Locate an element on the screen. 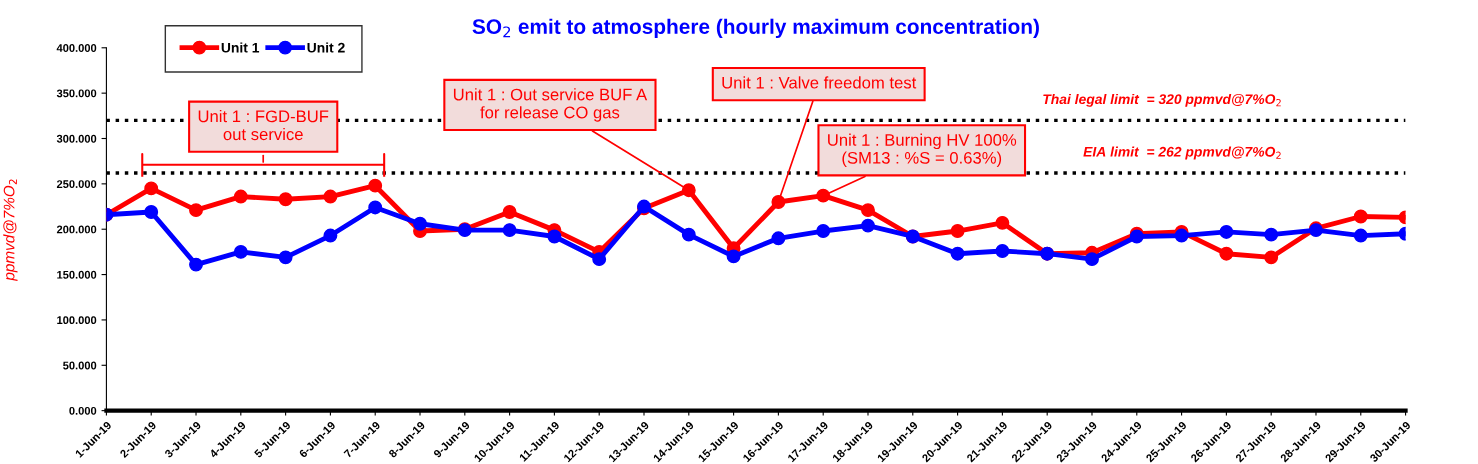 The height and width of the screenshot is (464, 1478). annotation: Unit 1 : Out service BUF A for release CO gas is located at coordinates (550, 105).